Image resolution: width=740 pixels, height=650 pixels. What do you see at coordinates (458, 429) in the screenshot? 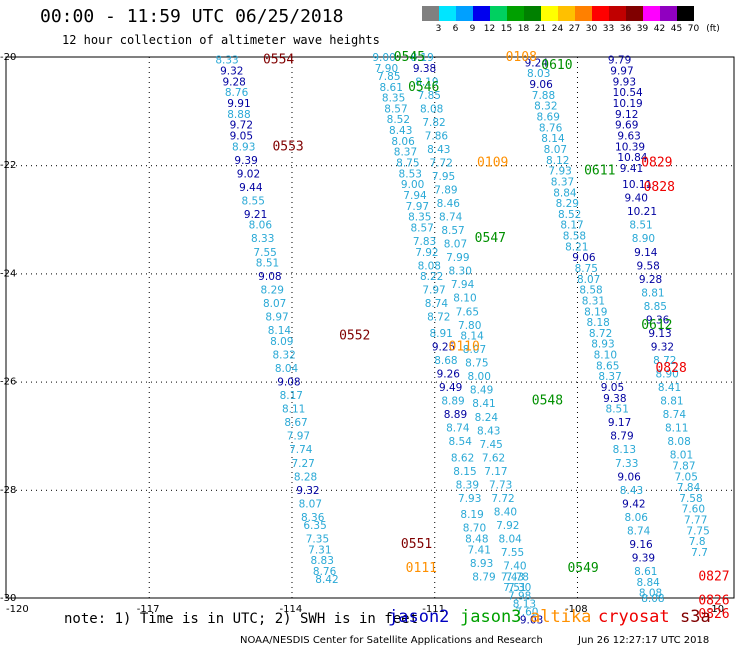
I see `wave-height-value: 8.74` at bounding box center [458, 429].